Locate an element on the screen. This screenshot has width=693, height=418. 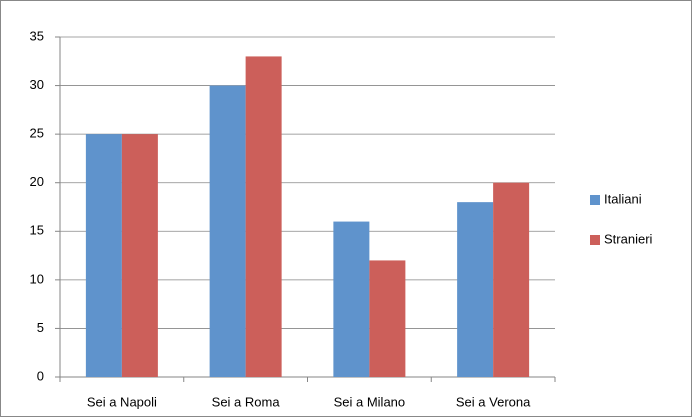
y-tick-label: 35 is located at coordinates (37, 35).